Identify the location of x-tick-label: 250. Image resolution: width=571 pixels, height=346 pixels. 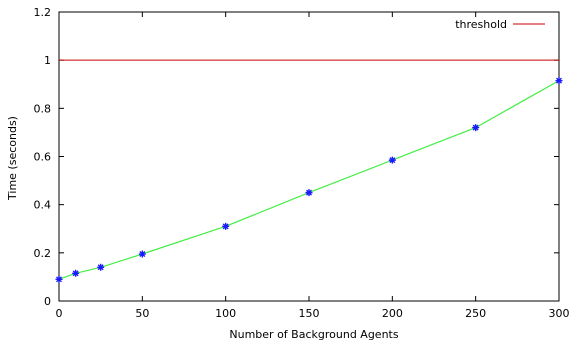
(475, 313).